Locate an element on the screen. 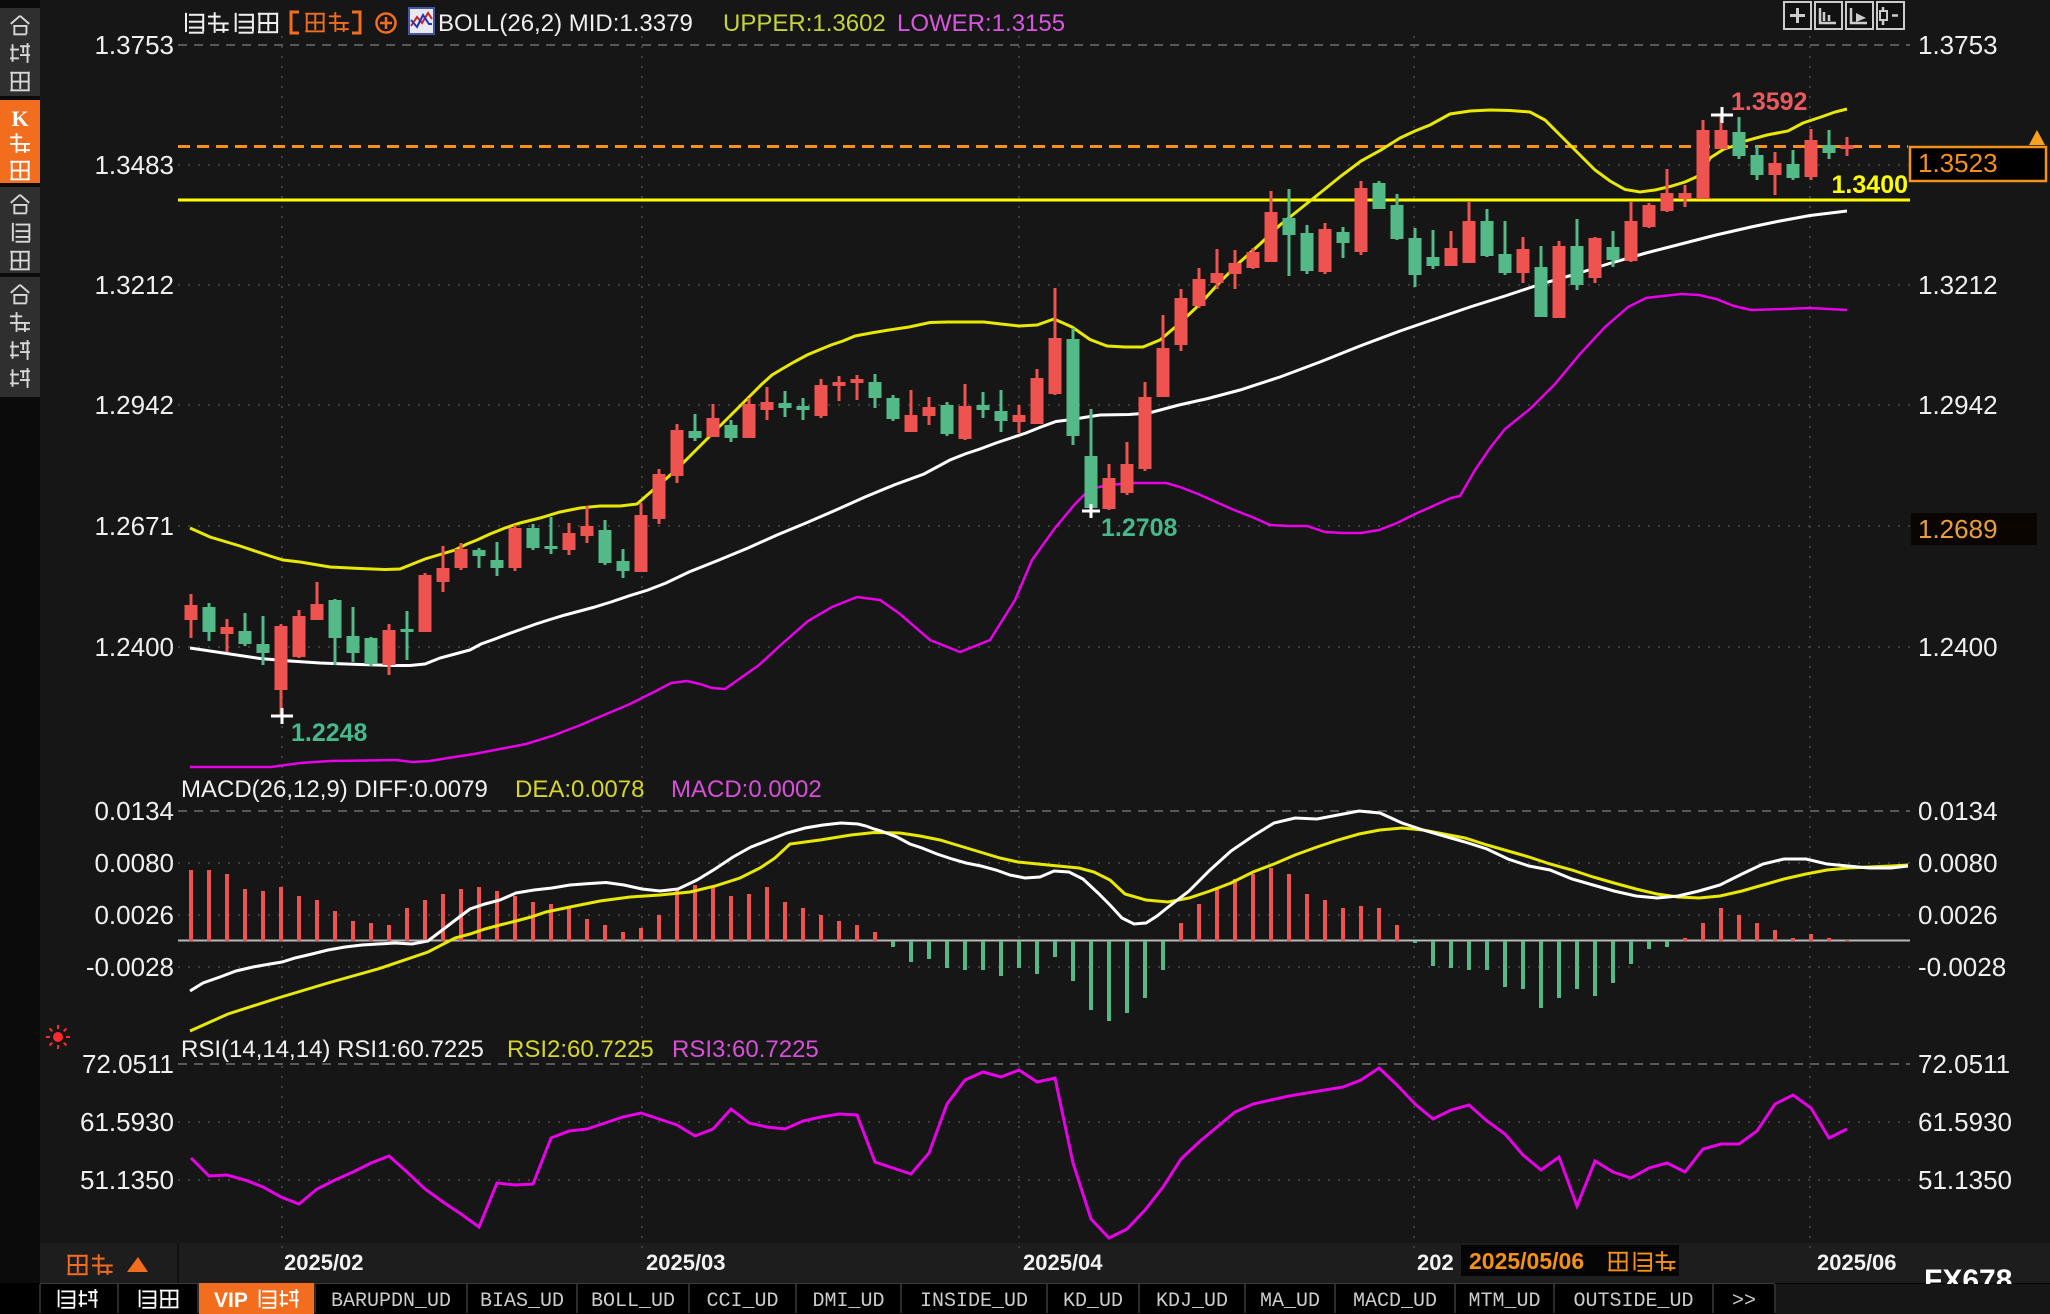 Image resolution: width=2050 pixels, height=1314 pixels. svg-text: BOLL_UD is located at coordinates (633, 1301).